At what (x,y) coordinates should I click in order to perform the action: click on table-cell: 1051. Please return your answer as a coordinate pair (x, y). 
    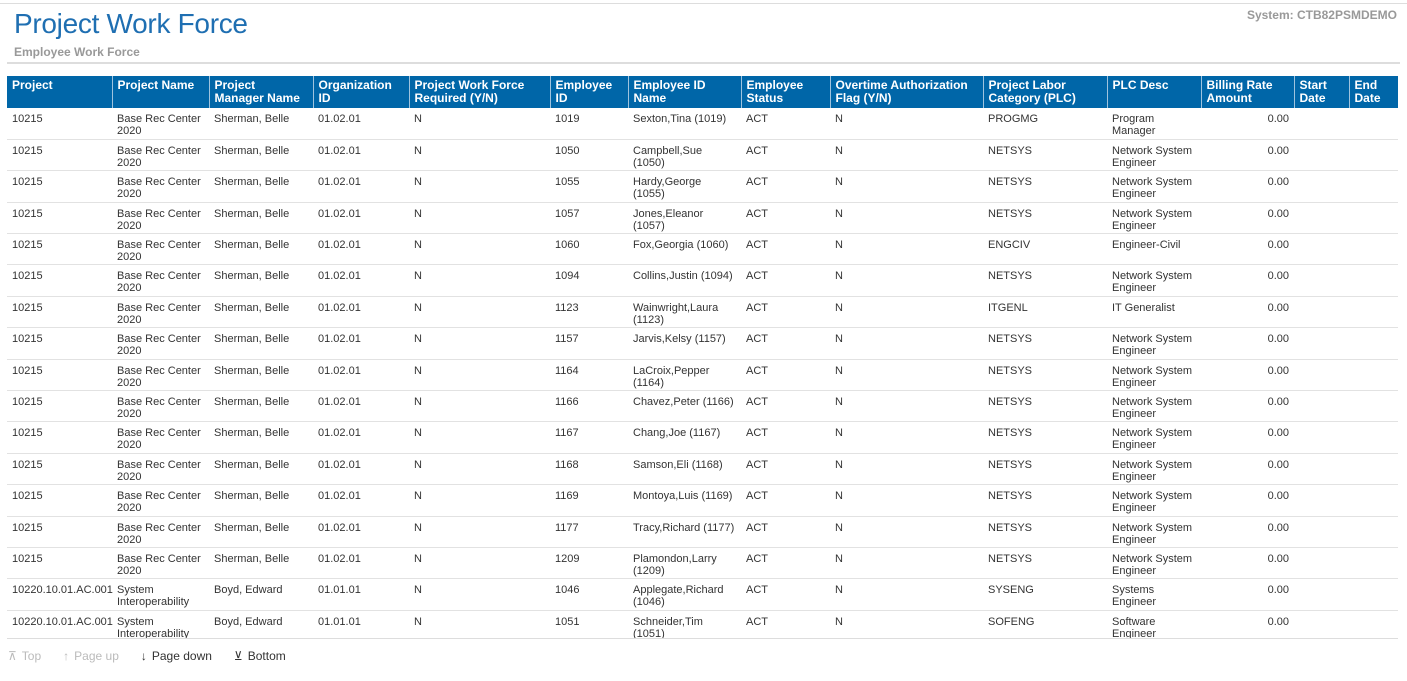
    Looking at the image, I should click on (589, 624).